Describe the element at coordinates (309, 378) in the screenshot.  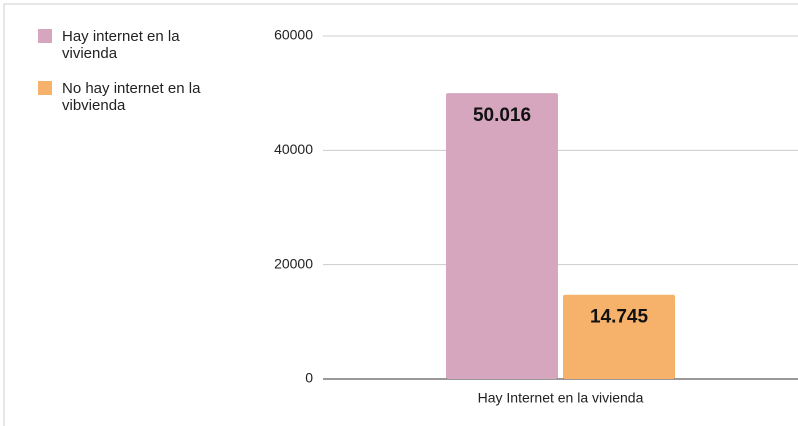
I see `y-tick-label: 0` at that location.